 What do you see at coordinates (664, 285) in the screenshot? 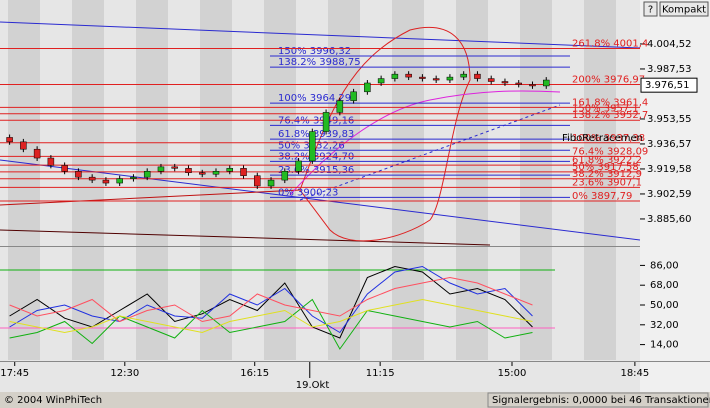
I see `y-tick-label: 68,00` at bounding box center [664, 285].